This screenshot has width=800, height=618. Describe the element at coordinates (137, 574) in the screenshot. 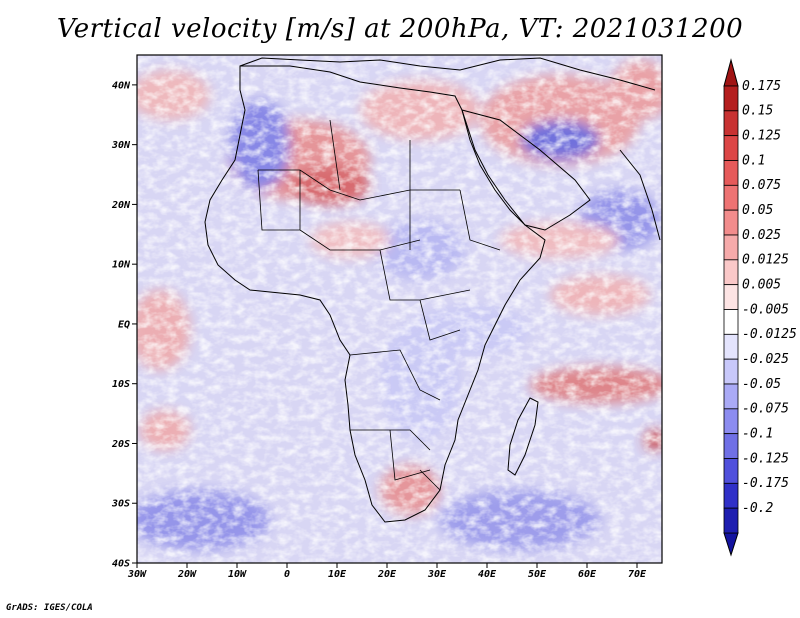

I see `lon-tick-label: 30W` at that location.